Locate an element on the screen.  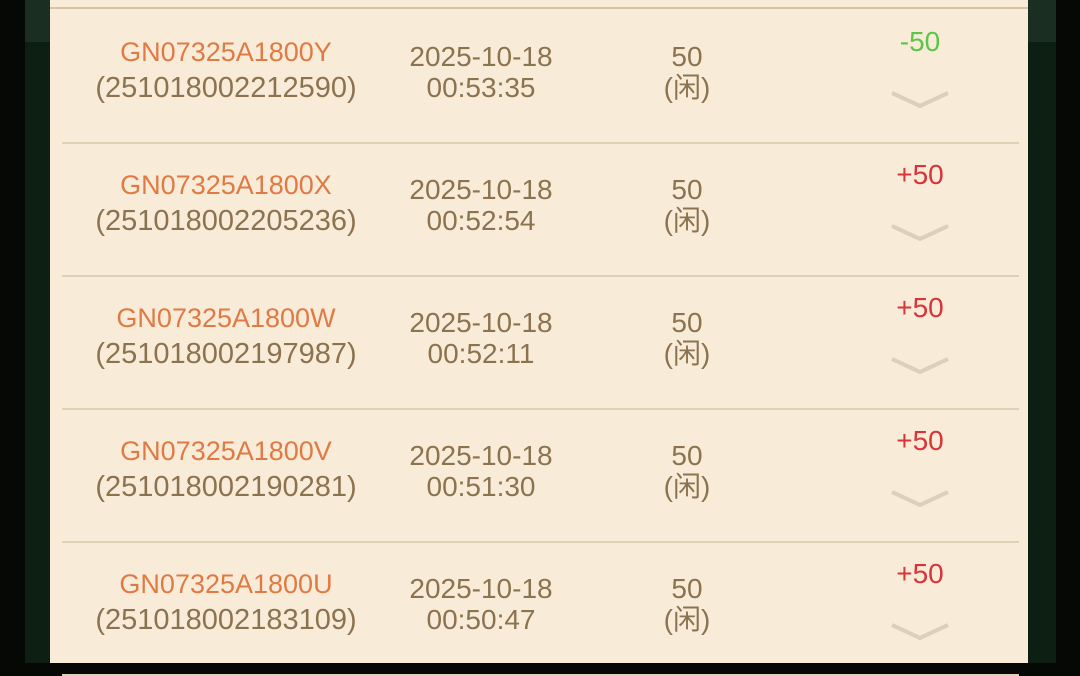
bet-time: 2025-10-18 00:53:35 is located at coordinates (481, 72).